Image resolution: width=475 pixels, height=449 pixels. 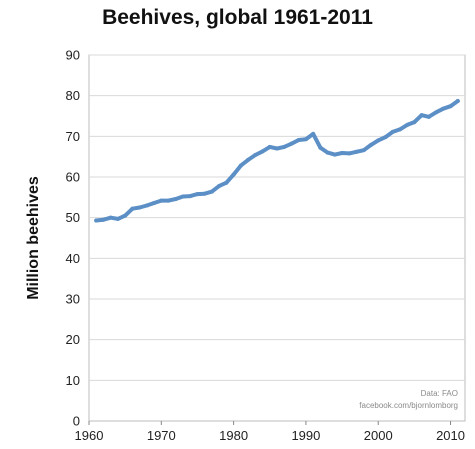 What do you see at coordinates (161, 435) in the screenshot?
I see `x-tick-label: 1970` at bounding box center [161, 435].